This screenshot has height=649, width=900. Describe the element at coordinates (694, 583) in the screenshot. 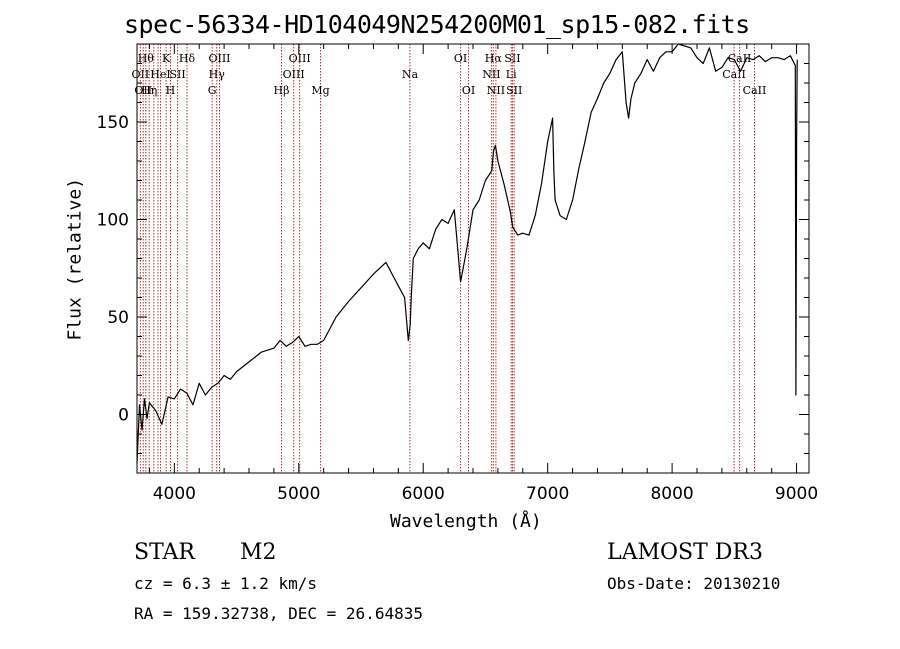

I see `observation-date: Obs-Date: 20130210` at that location.